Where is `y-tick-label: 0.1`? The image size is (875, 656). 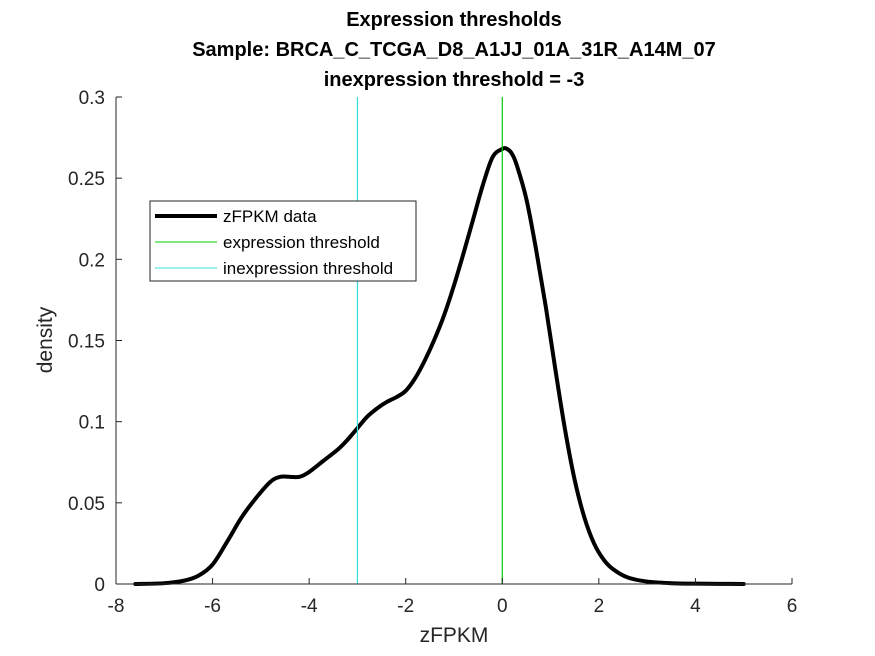
y-tick-label: 0.1 is located at coordinates (92, 423).